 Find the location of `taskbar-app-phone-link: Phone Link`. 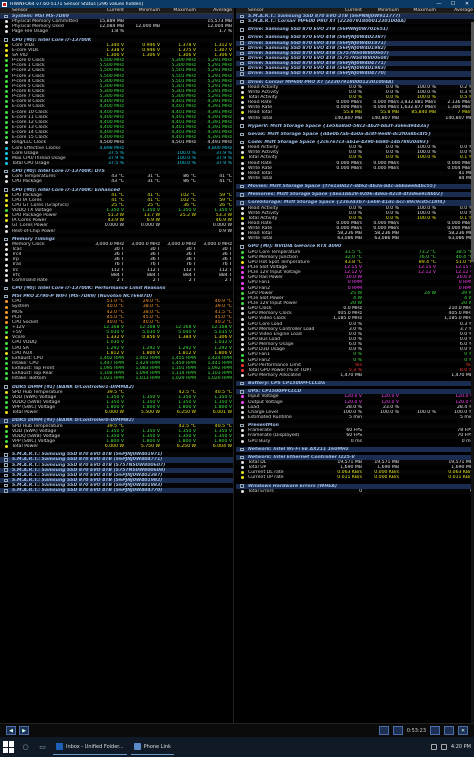

taskbar-app-phone-link: Phone Link is located at coordinates (152, 747).